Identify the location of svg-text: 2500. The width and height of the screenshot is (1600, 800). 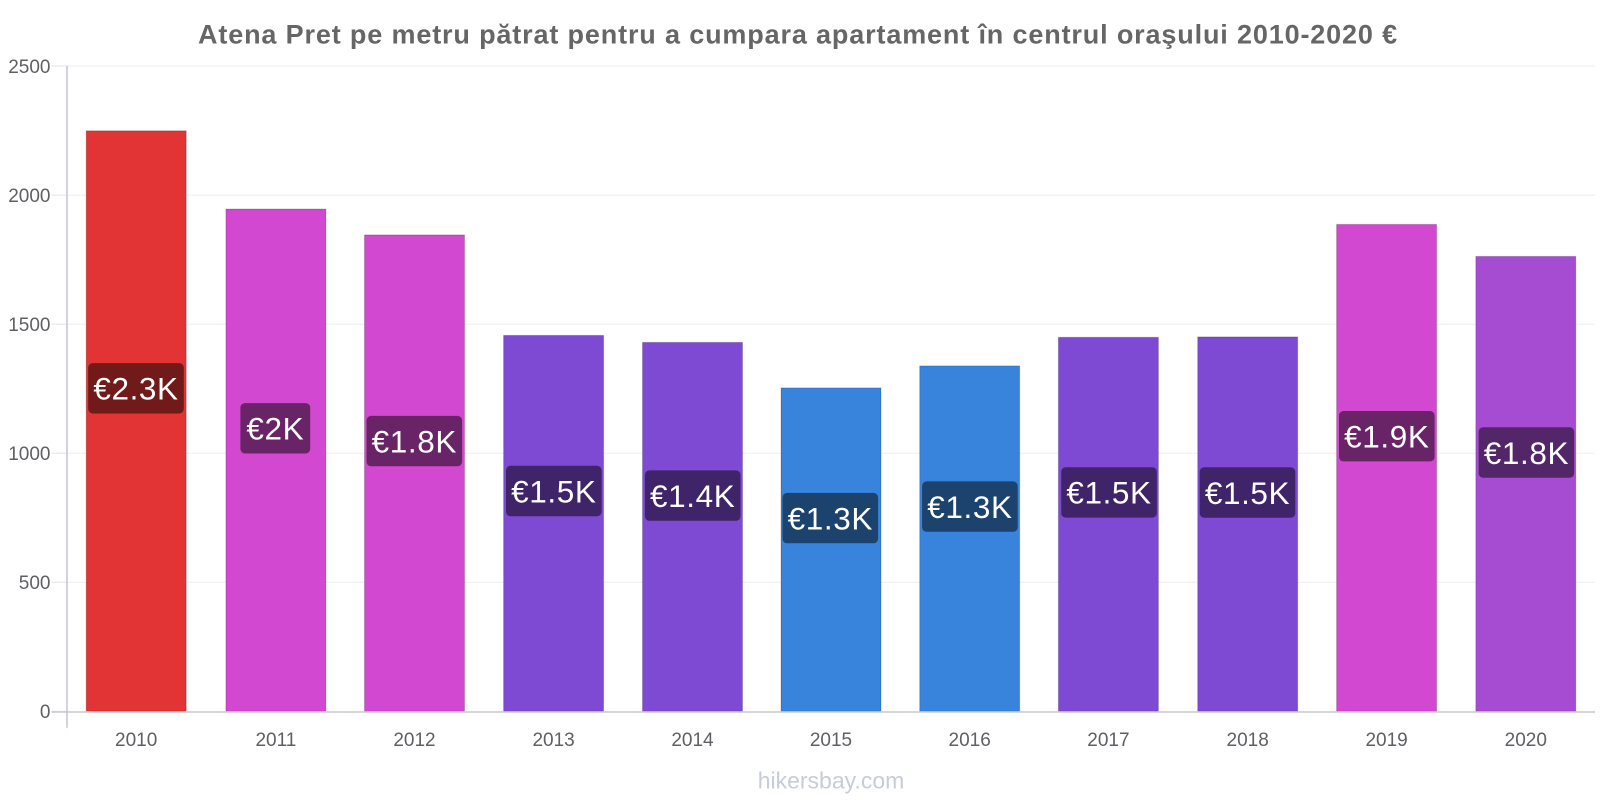
(29, 67).